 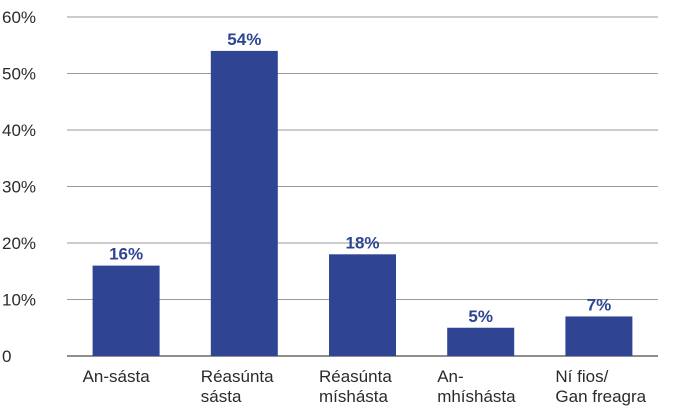 What do you see at coordinates (450, 376) in the screenshot?
I see `x-category-label: An-` at bounding box center [450, 376].